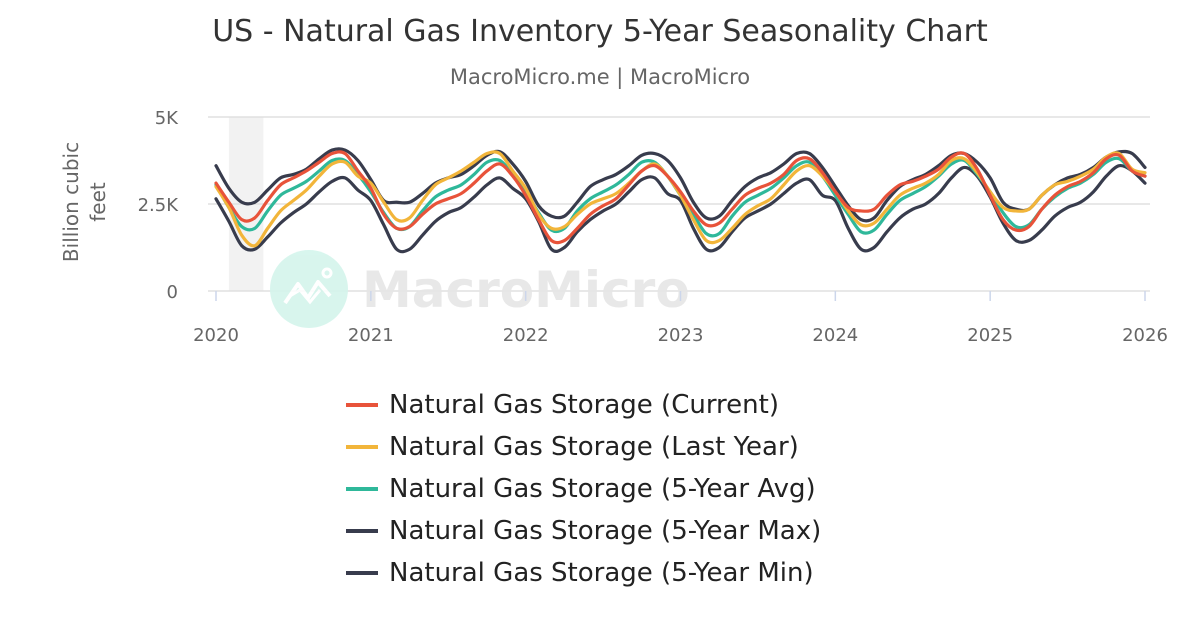  What do you see at coordinates (371, 335) in the screenshot?
I see `x-tick-label: 2021` at bounding box center [371, 335].